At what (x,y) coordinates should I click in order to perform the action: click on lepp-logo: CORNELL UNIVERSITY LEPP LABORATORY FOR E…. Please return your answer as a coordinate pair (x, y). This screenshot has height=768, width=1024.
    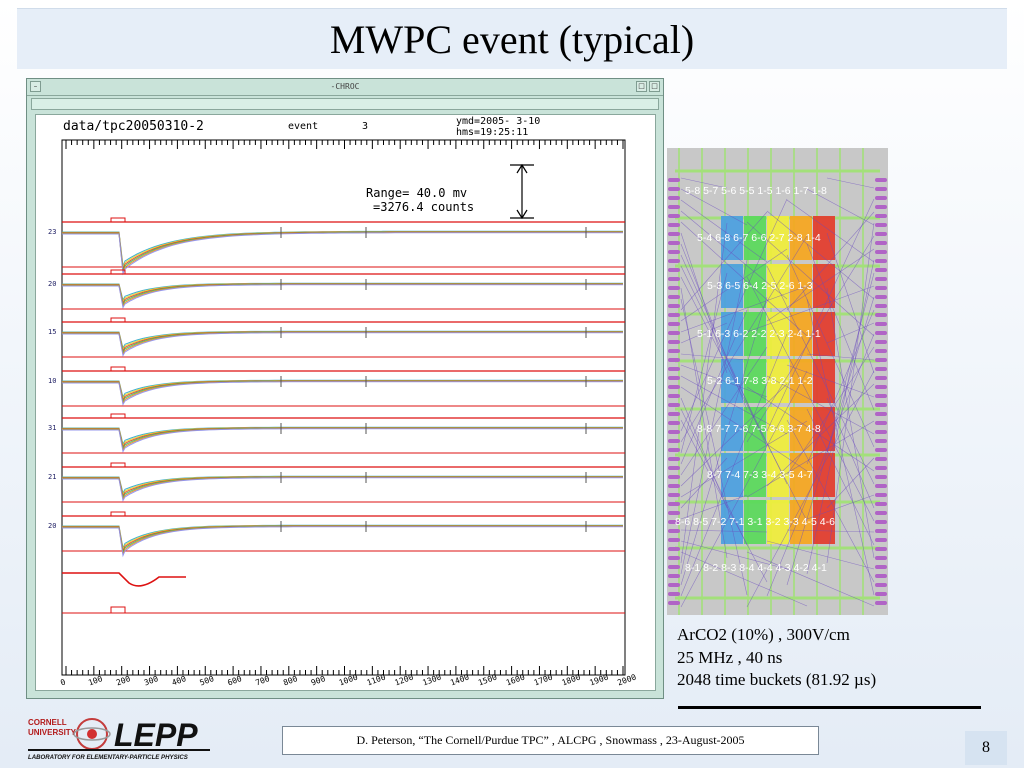
    Looking at the image, I should click on (123, 738).